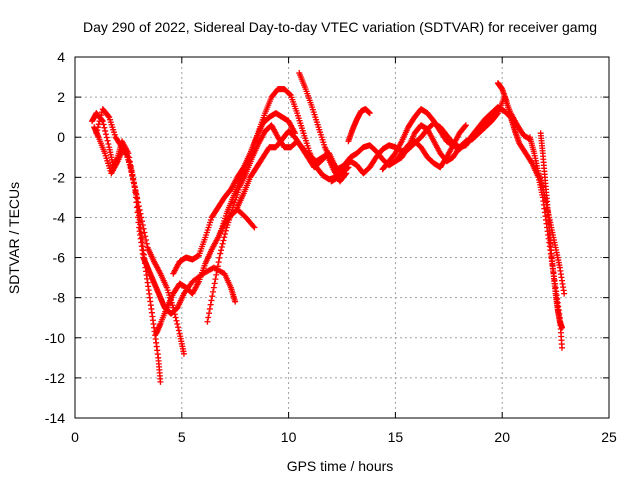 The image size is (640, 480). I want to click on y-tick-label: -14, so click(55, 418).